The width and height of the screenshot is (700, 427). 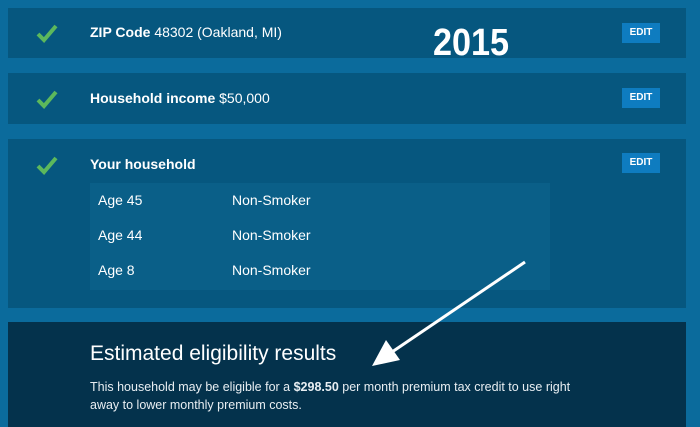 I want to click on year-annotation: 2015, so click(x=471, y=43).